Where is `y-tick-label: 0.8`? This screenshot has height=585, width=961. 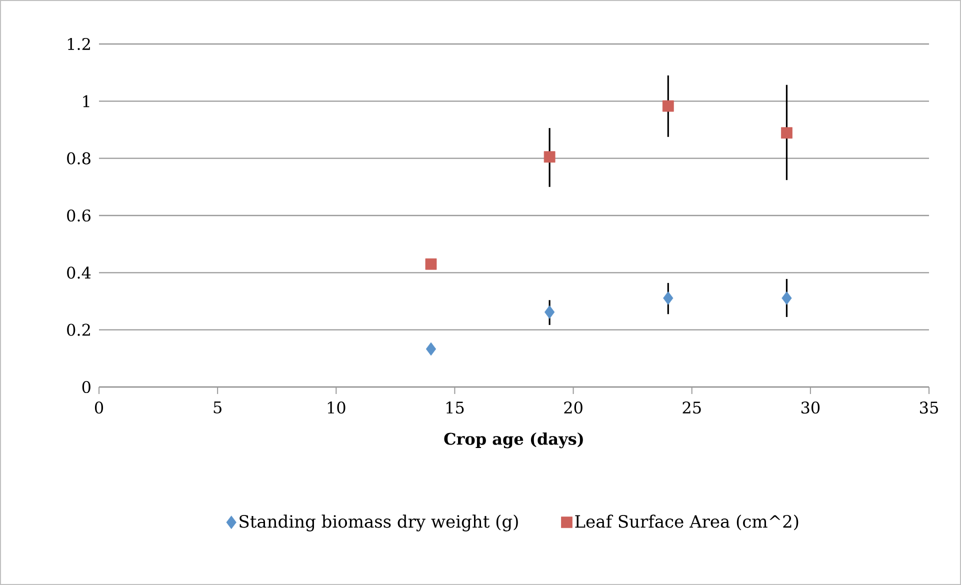
y-tick-label: 0.8 is located at coordinates (78, 158).